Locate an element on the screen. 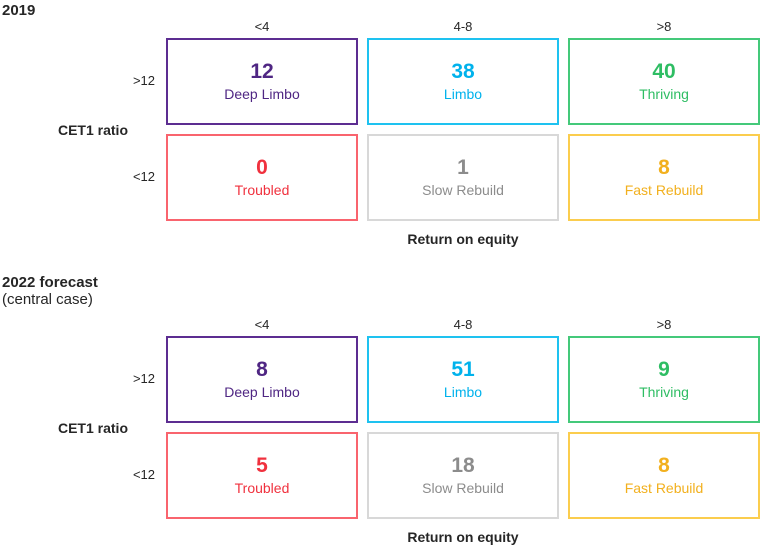 The width and height of the screenshot is (761, 557). matrix-cell-troubled: 5 Troubled is located at coordinates (262, 475).